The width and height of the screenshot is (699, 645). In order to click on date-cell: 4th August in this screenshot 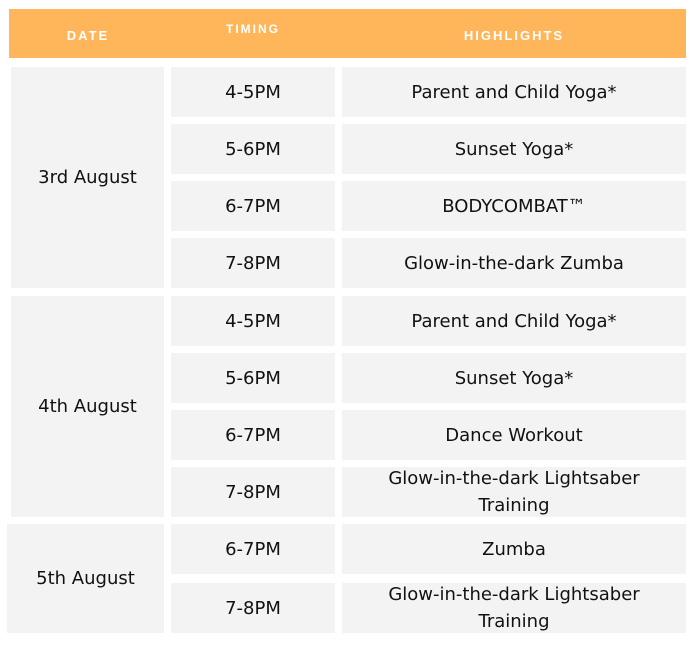, I will do `click(87, 406)`.